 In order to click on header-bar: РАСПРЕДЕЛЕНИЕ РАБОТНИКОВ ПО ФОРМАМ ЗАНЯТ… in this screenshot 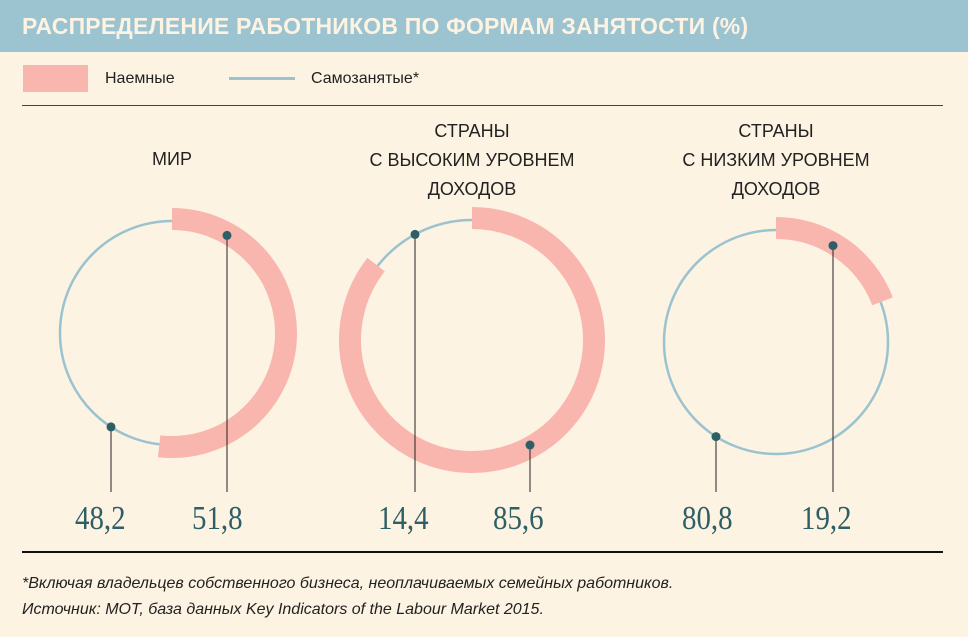, I will do `click(484, 26)`.